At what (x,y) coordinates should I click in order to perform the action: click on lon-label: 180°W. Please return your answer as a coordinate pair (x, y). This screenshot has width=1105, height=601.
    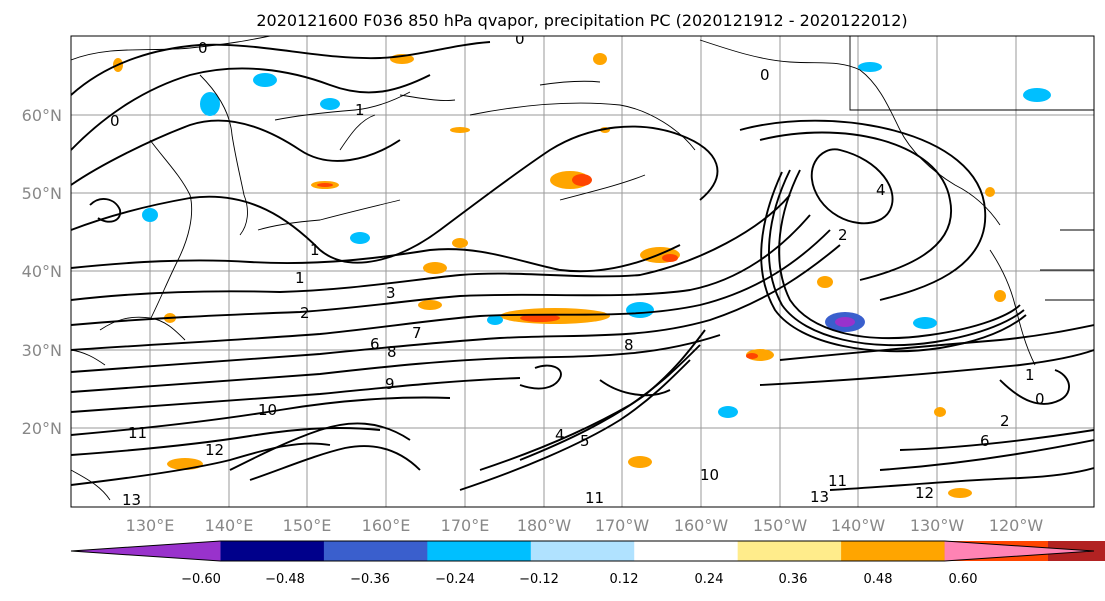
    Looking at the image, I should click on (544, 525).